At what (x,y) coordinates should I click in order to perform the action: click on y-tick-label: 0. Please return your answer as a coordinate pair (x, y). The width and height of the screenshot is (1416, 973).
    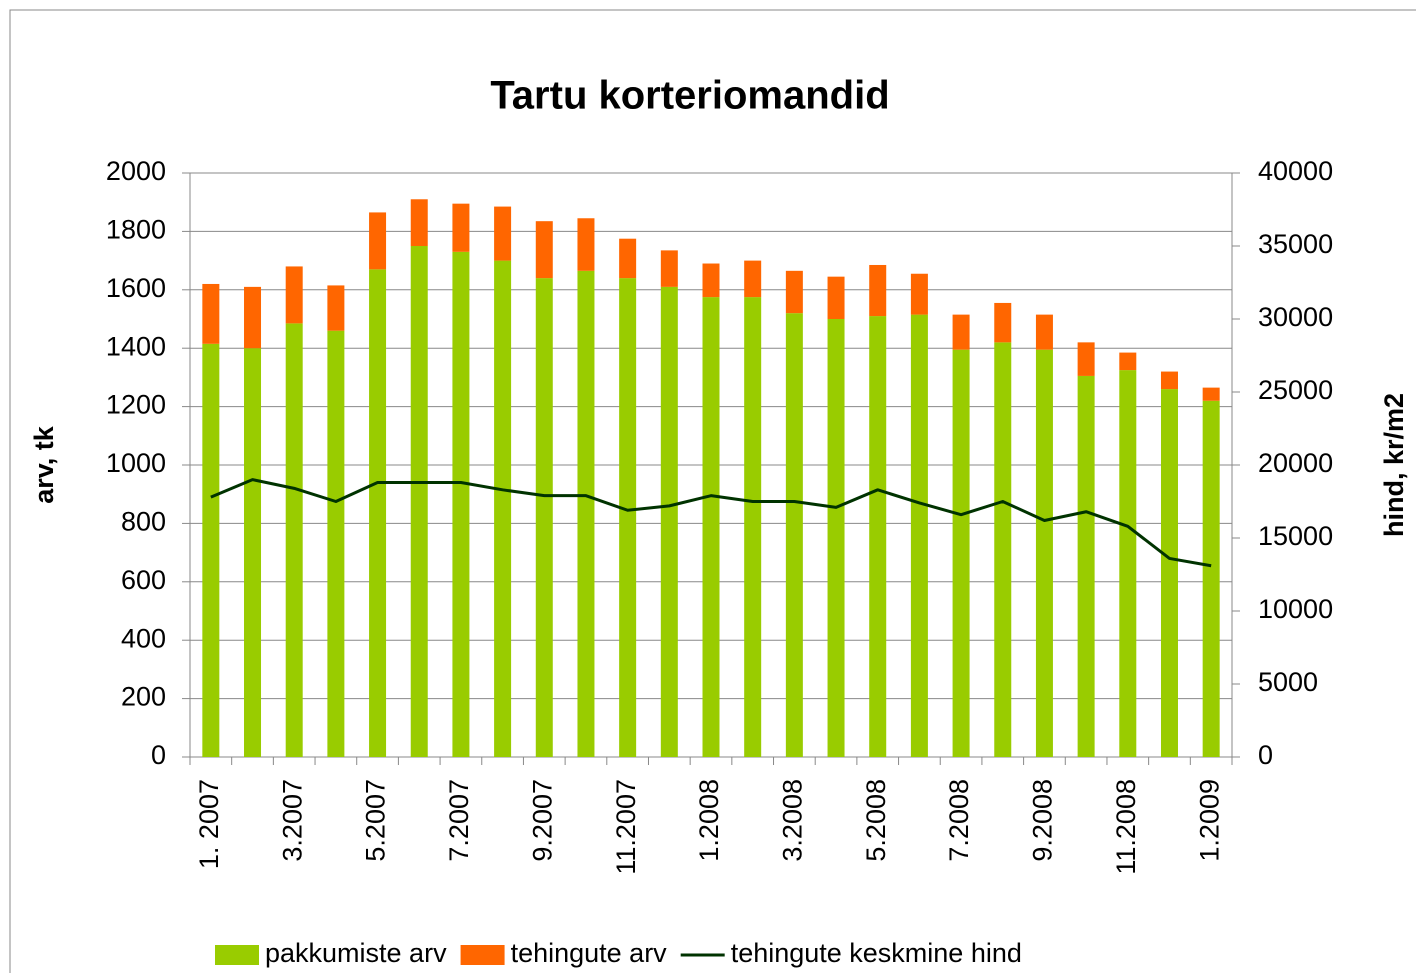
    Looking at the image, I should click on (158, 755).